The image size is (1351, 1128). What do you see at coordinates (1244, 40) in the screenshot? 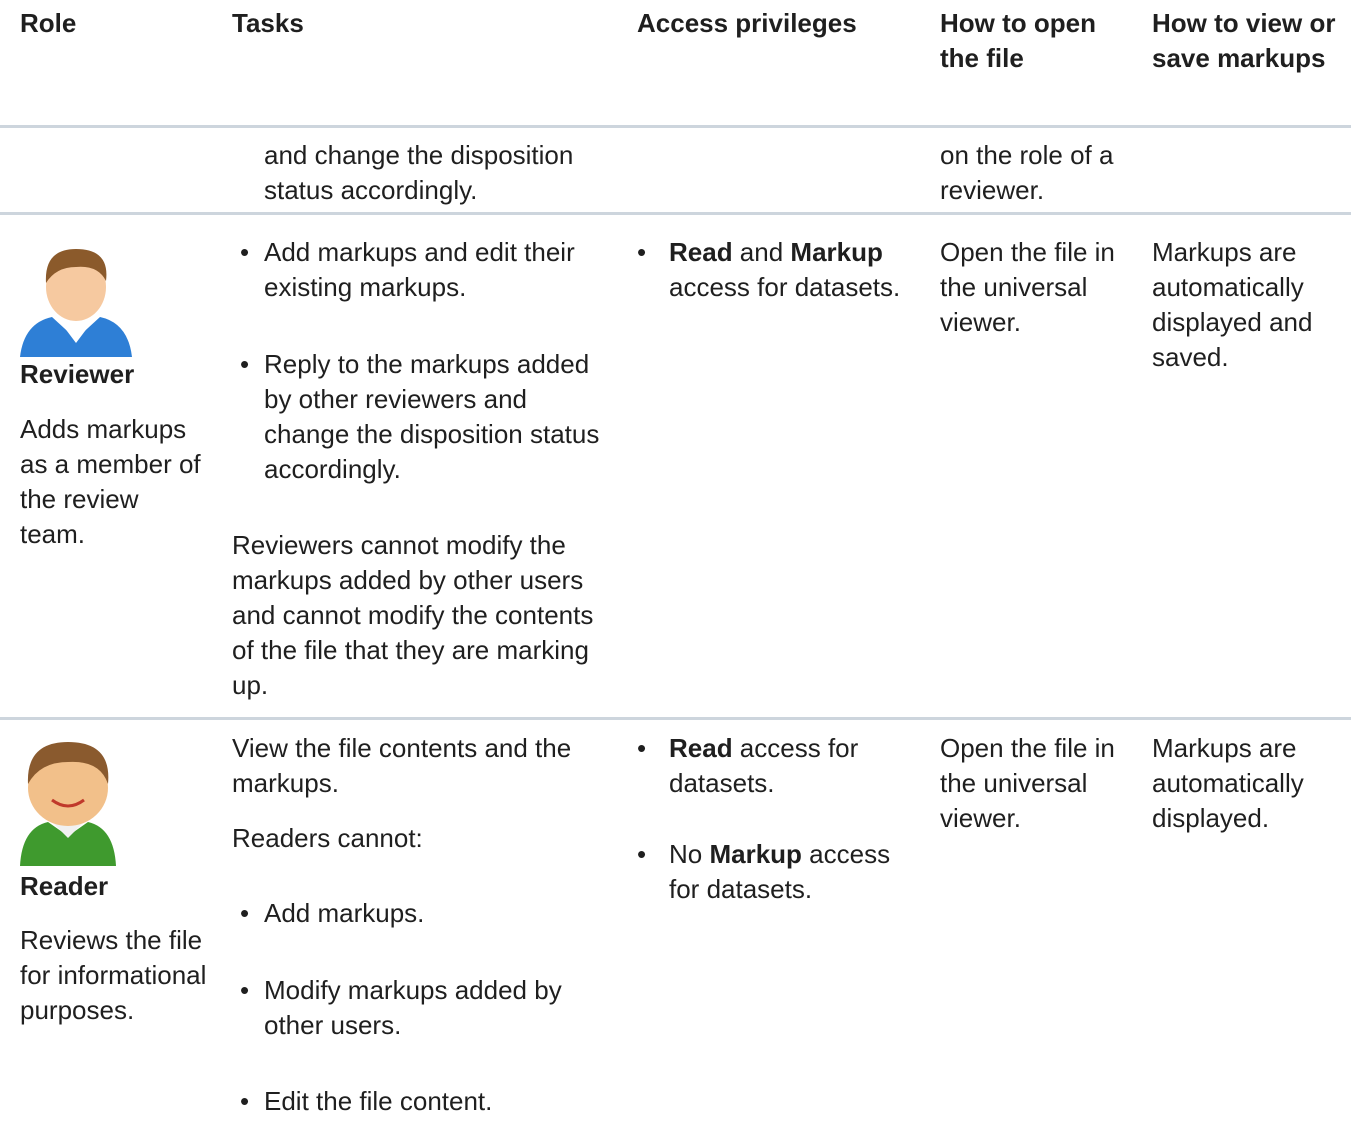
I see `header-view: How to view or save markups` at bounding box center [1244, 40].